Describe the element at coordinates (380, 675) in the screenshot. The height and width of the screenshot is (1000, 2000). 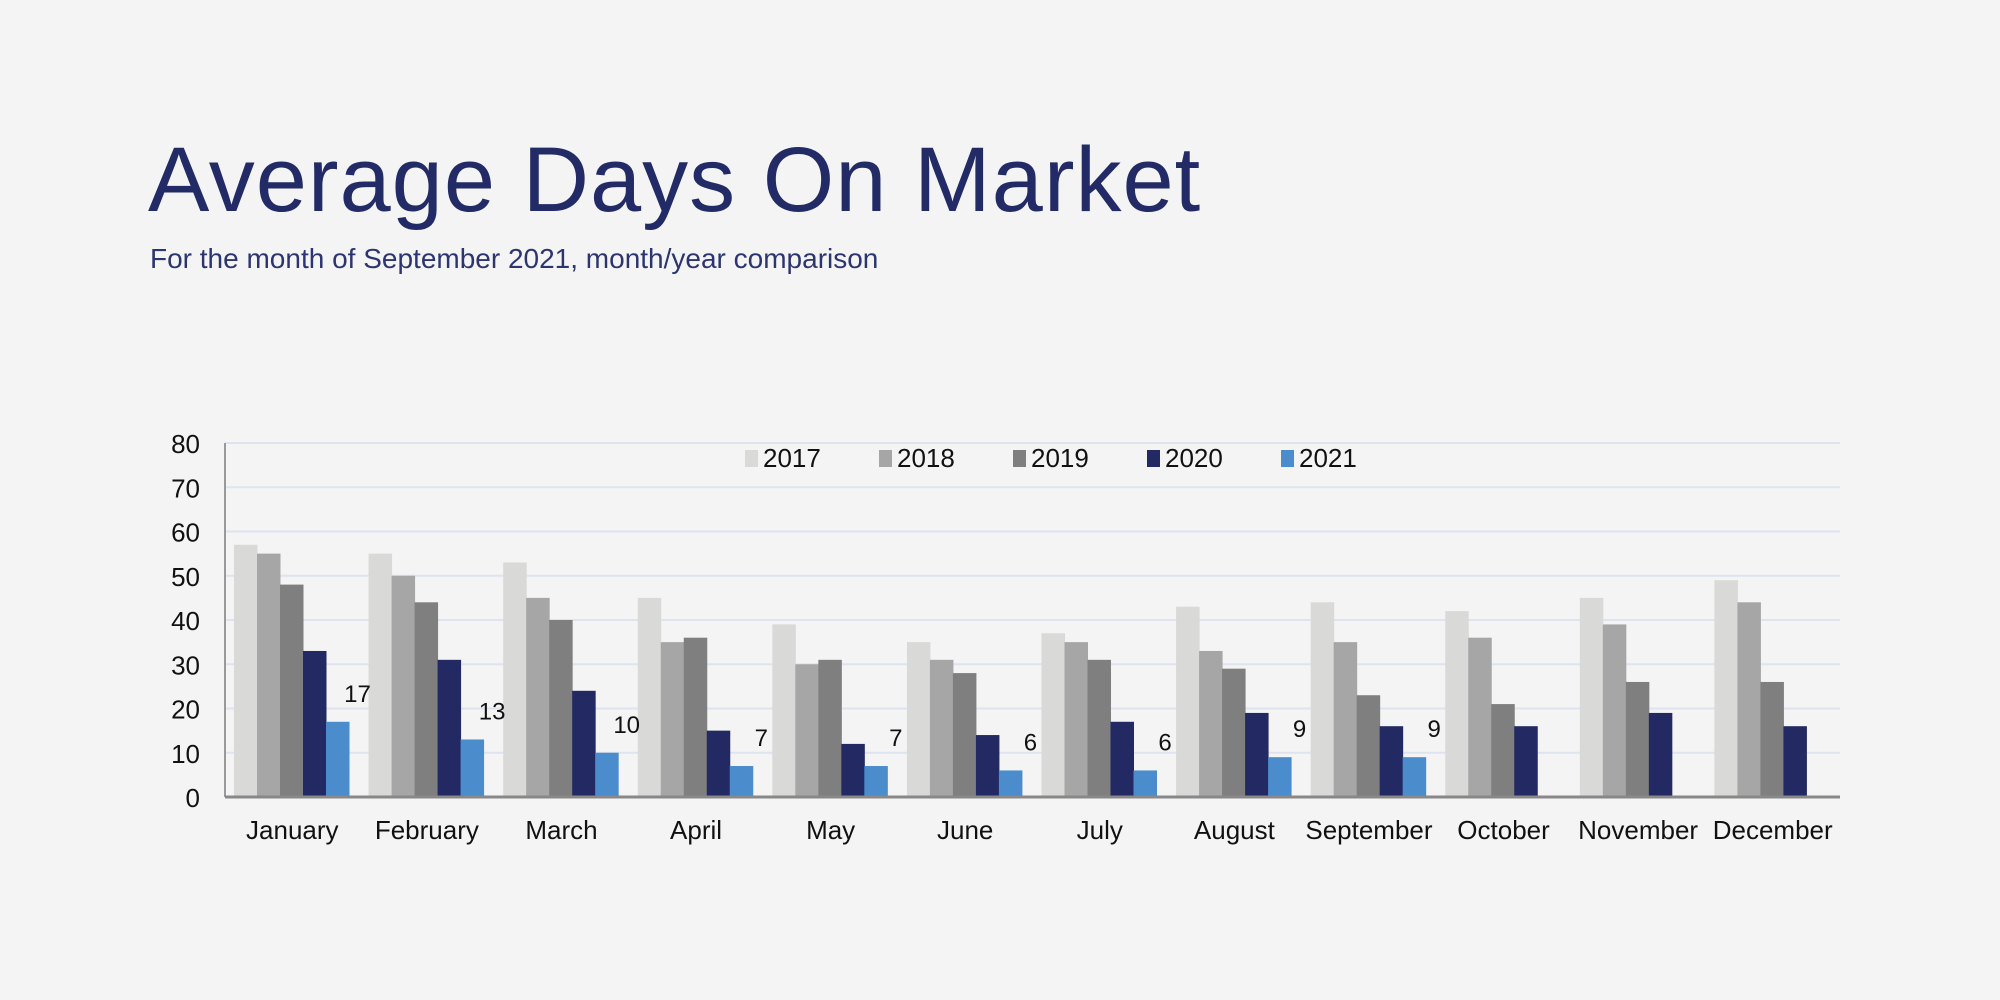
I see `bar-2017-february` at that location.